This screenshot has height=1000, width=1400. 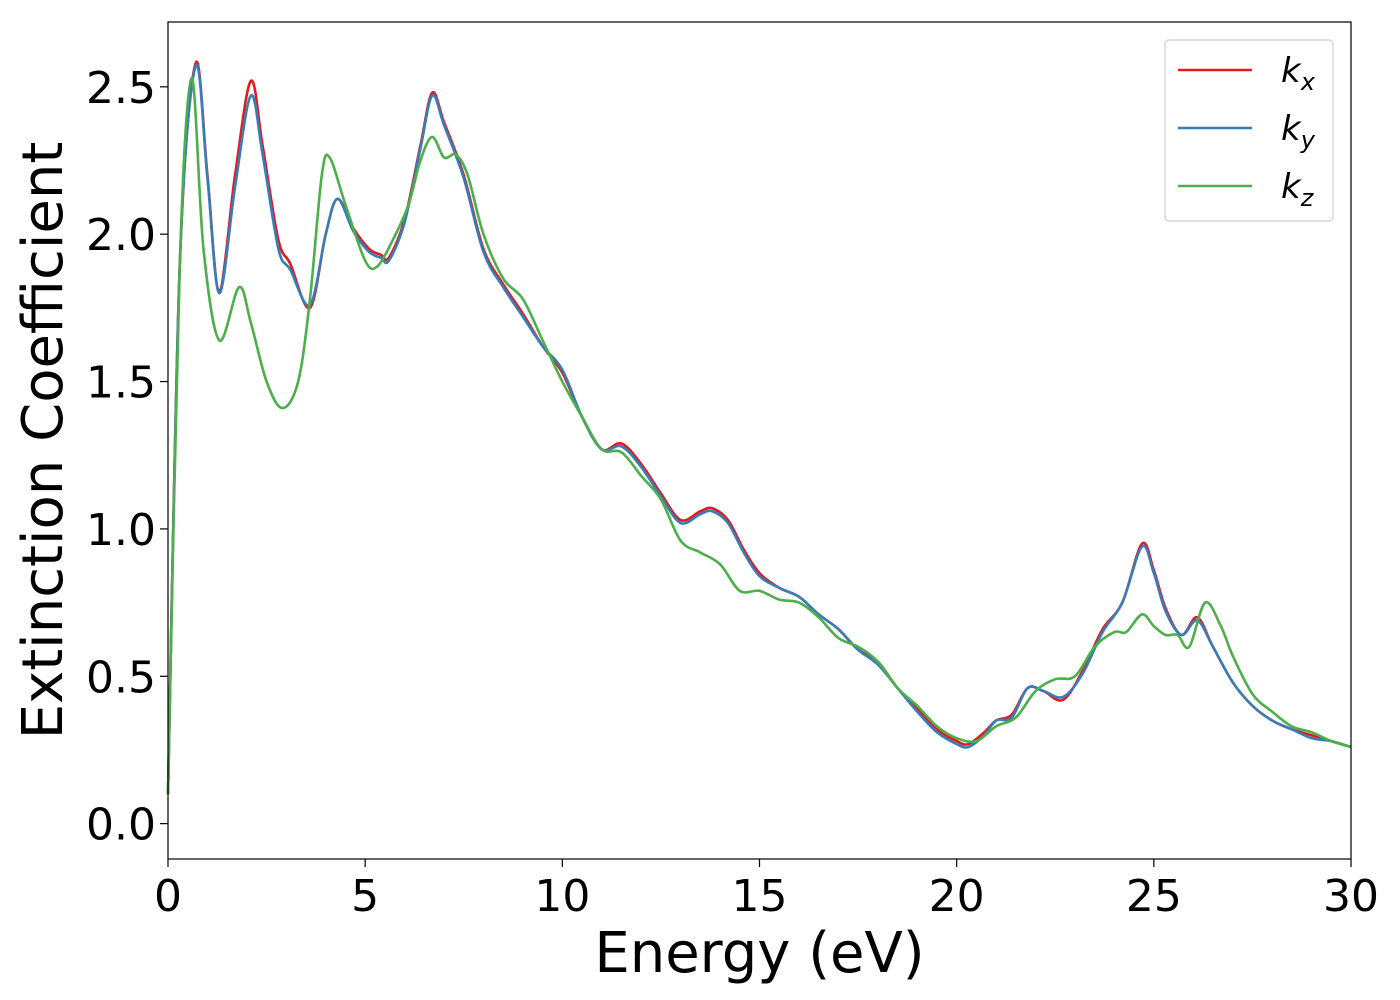 What do you see at coordinates (121, 677) in the screenshot?
I see `y-tick-label: 0.5` at bounding box center [121, 677].